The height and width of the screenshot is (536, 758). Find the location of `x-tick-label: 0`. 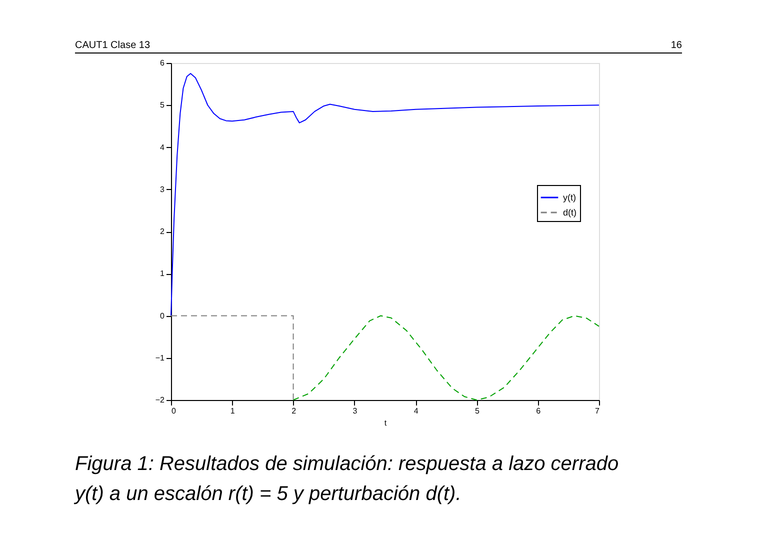

x-tick-label: 0 is located at coordinates (174, 411).